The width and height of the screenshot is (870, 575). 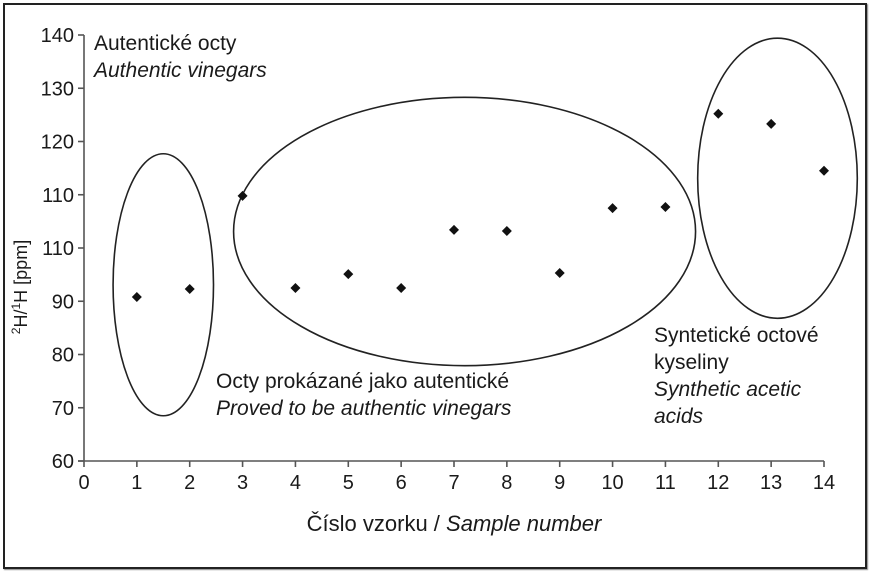 What do you see at coordinates (21, 271) in the screenshot?
I see `y-label-h-part2: H [ppm]` at bounding box center [21, 271].